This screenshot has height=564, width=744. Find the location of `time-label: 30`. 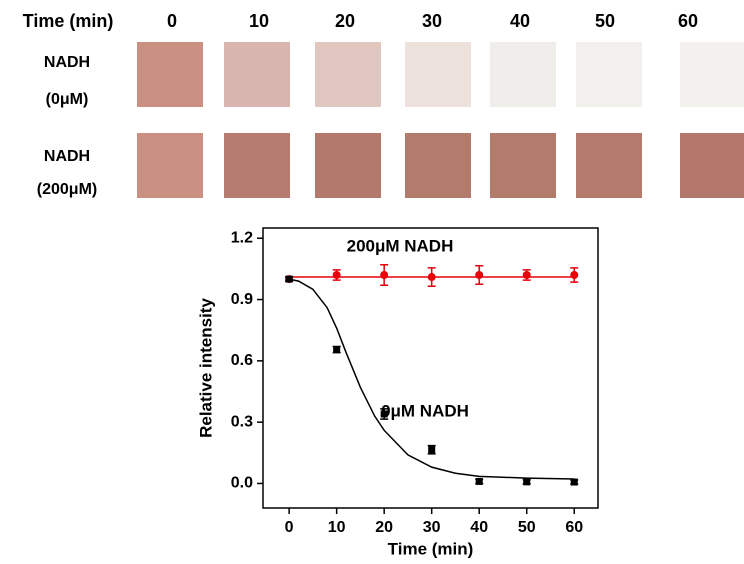

time-label: 30 is located at coordinates (432, 21).